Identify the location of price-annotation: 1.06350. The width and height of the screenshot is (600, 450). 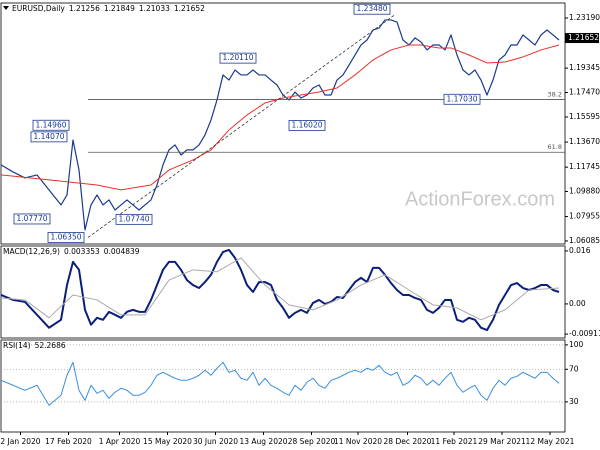
(66, 237).